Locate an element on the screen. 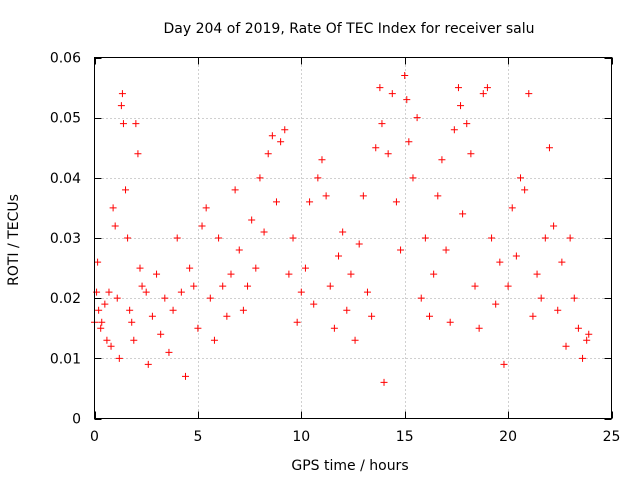 The height and width of the screenshot is (480, 640). x-tick-label: 15 is located at coordinates (405, 437).